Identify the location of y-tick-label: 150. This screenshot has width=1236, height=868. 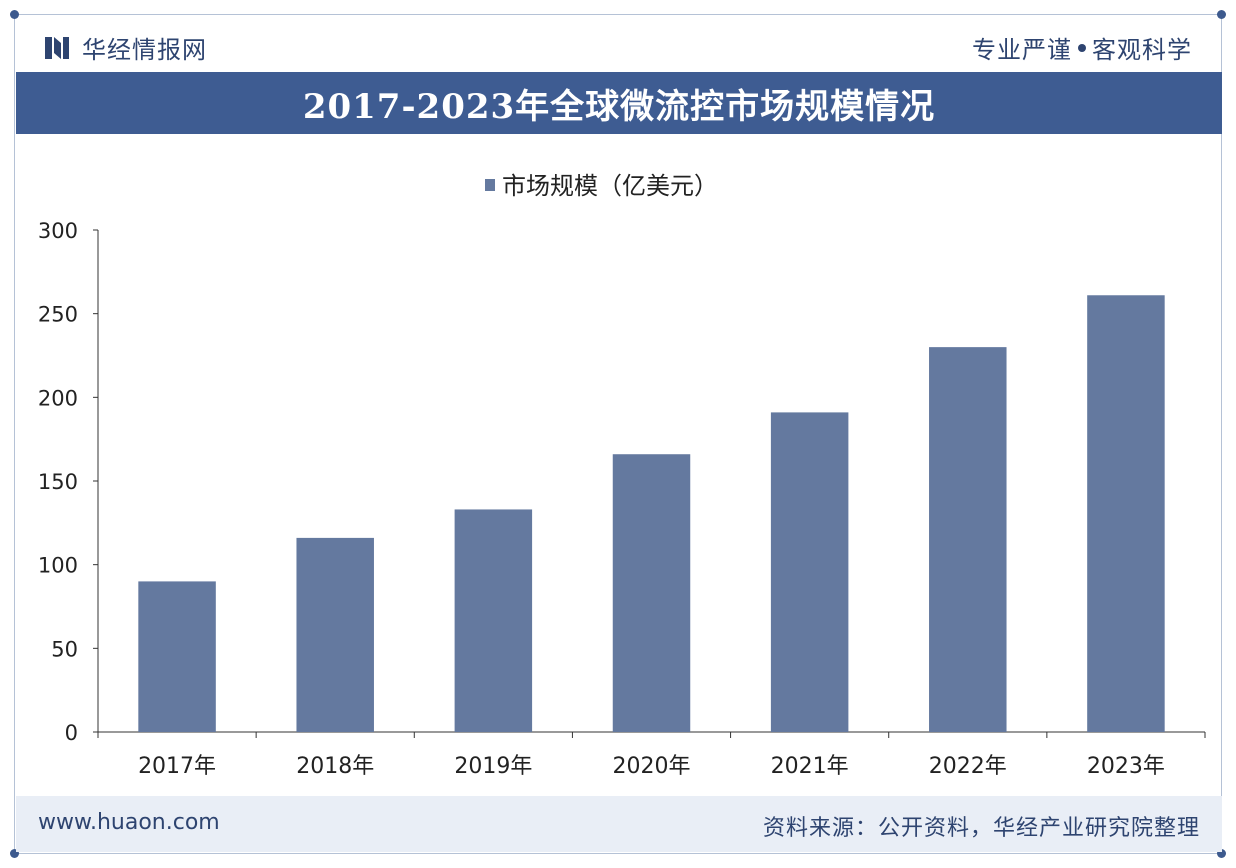
(58, 482).